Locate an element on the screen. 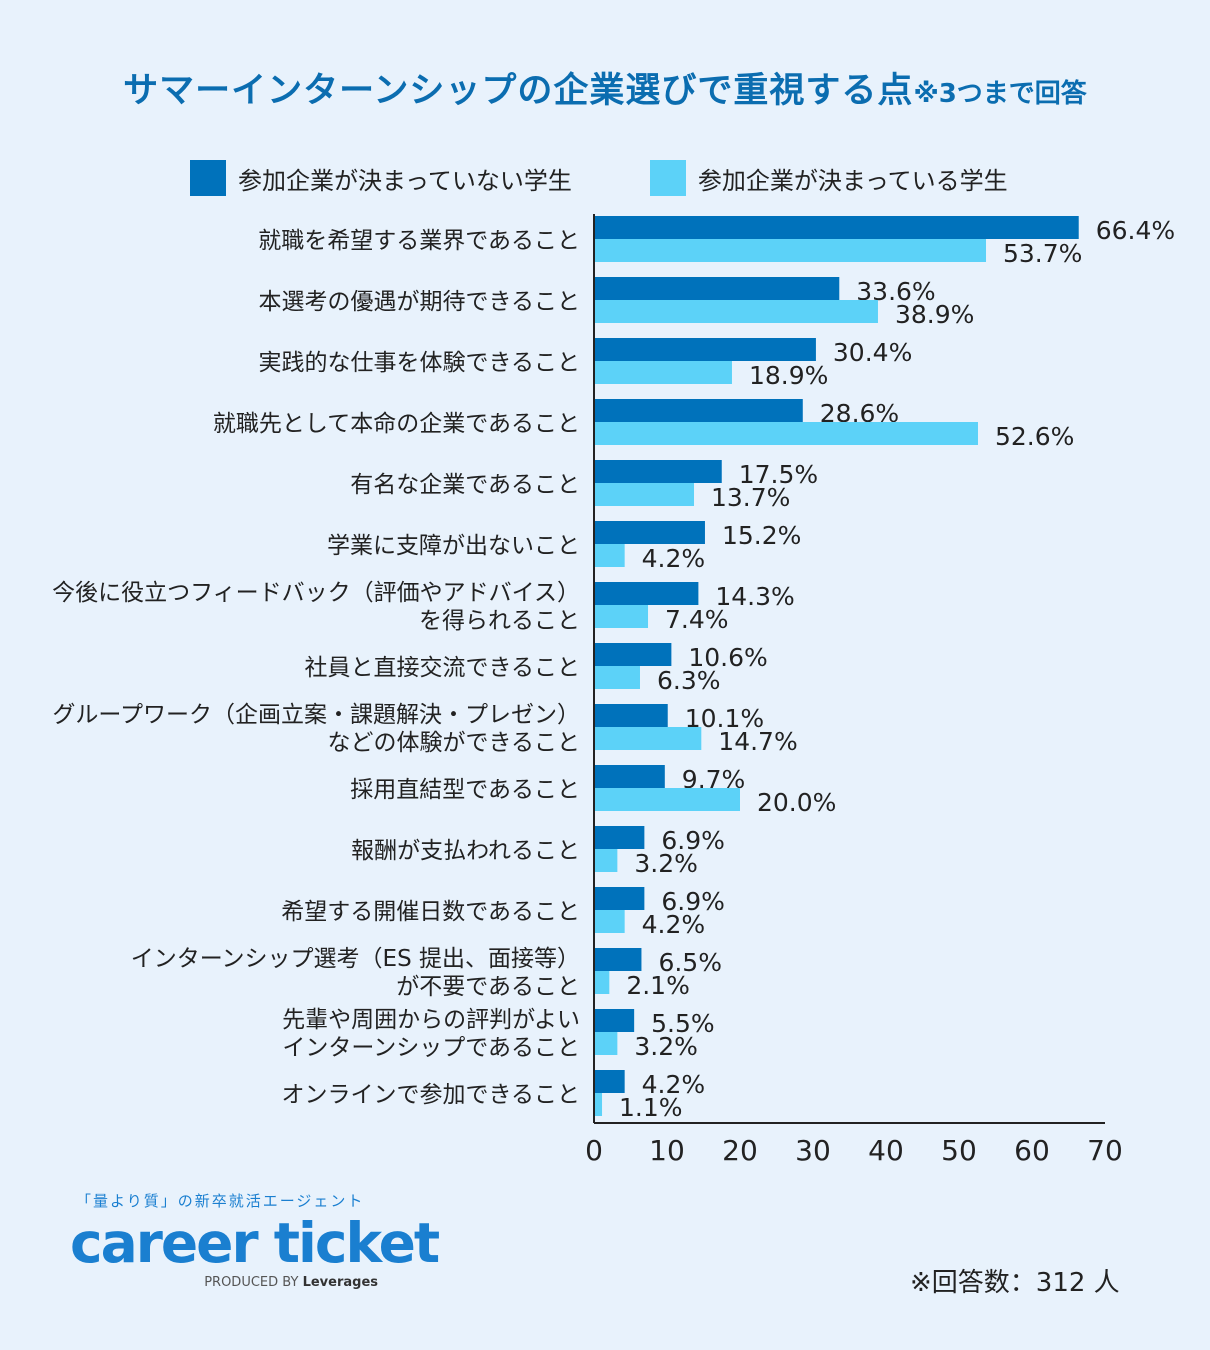 This screenshot has height=1350, width=1210. x-tick-label: 10 is located at coordinates (667, 1150).